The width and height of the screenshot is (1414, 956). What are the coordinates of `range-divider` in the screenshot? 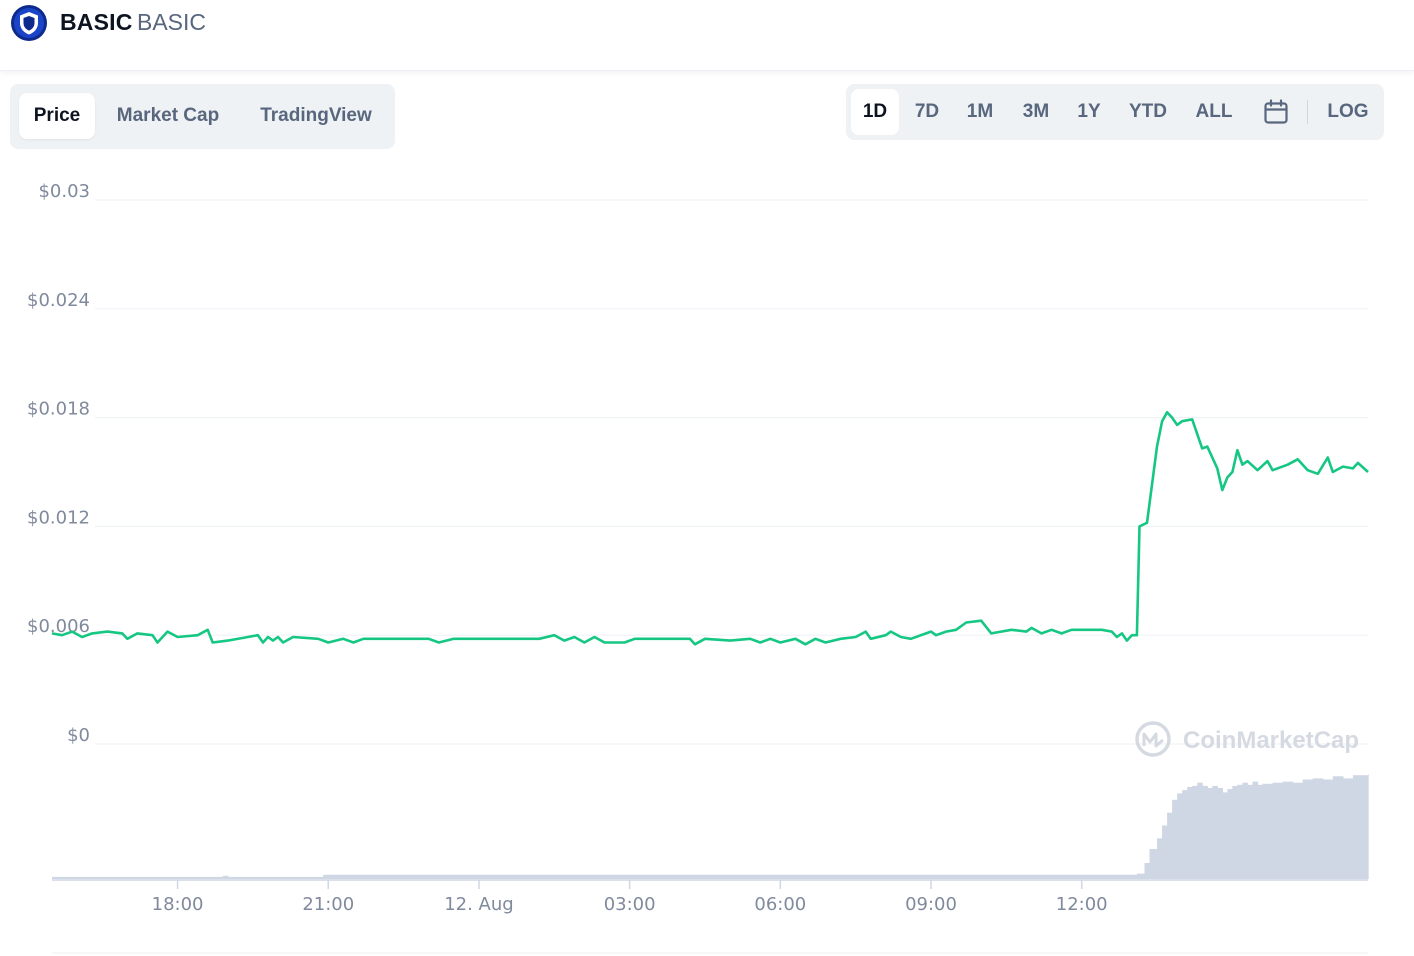 It's located at (1307, 112).